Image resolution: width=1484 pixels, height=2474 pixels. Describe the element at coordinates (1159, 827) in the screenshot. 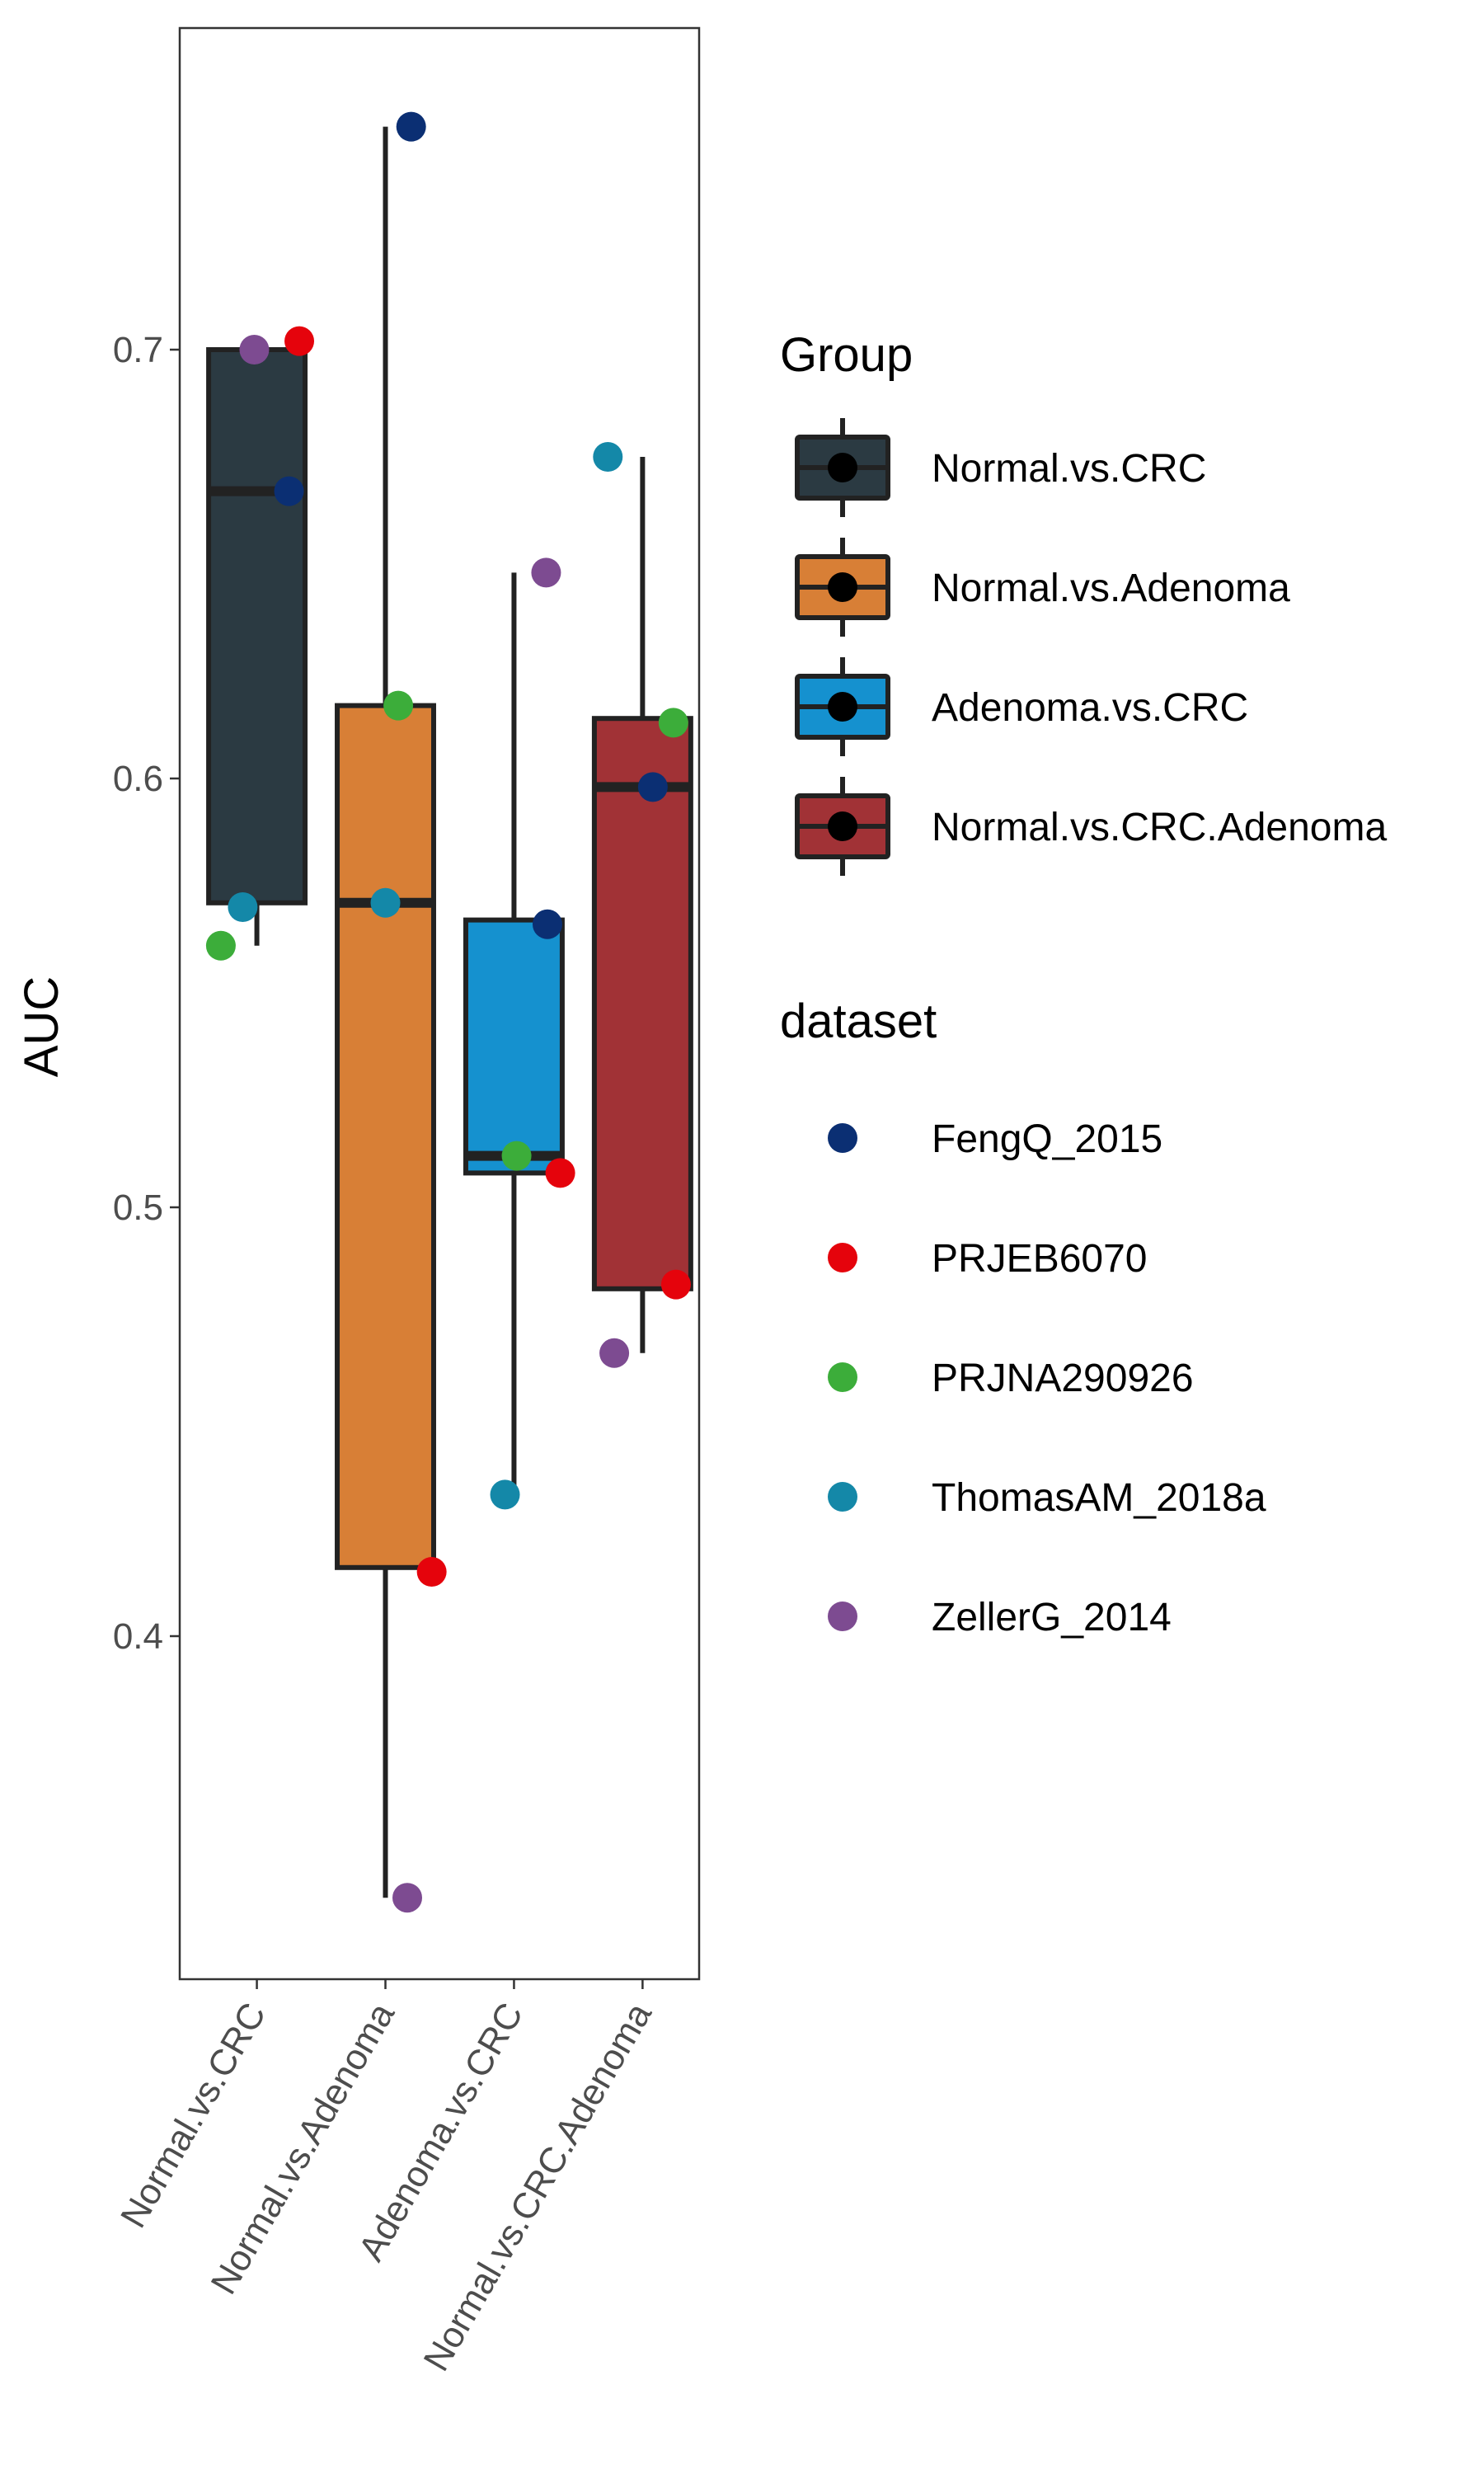

I see `legend-group-label: Normal.vs.CRC.Adenoma` at that location.